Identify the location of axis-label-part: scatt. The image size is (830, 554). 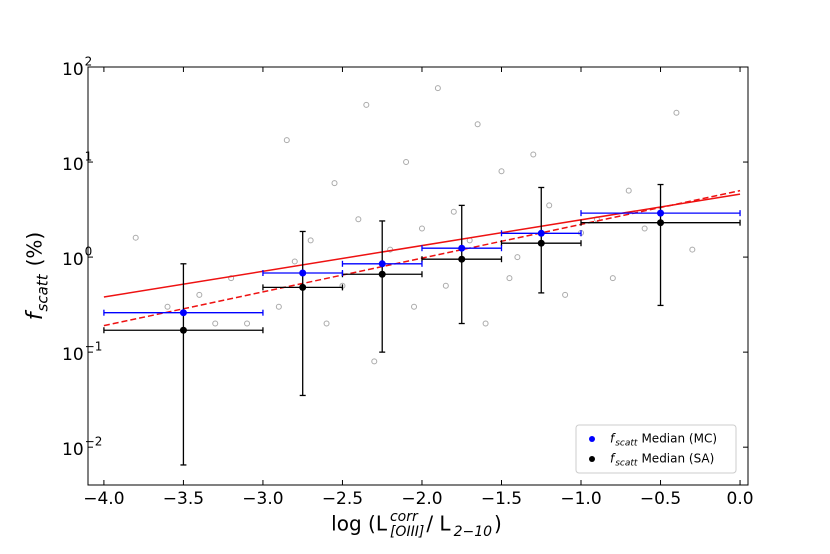
(43, 292).